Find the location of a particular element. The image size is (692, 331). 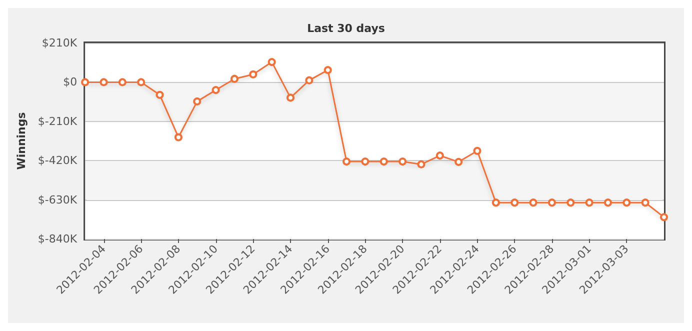

chart-title: Last 30 days is located at coordinates (346, 28).